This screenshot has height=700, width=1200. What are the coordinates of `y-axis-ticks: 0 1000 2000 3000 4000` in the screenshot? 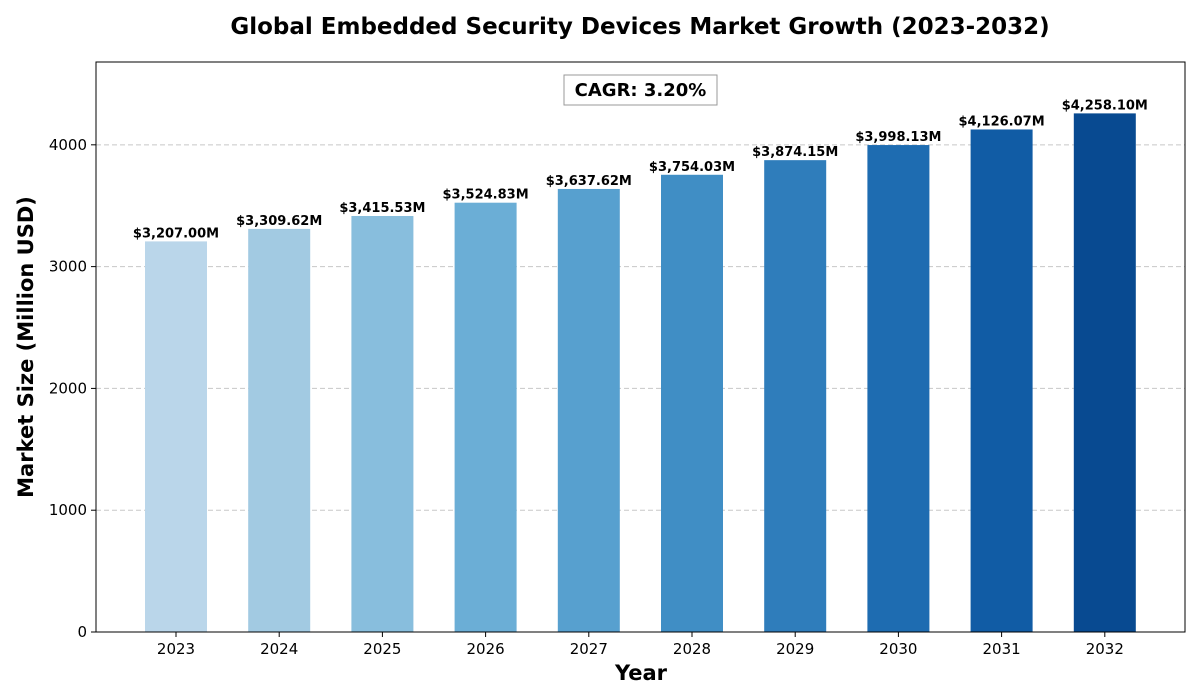 It's located at (72, 388).